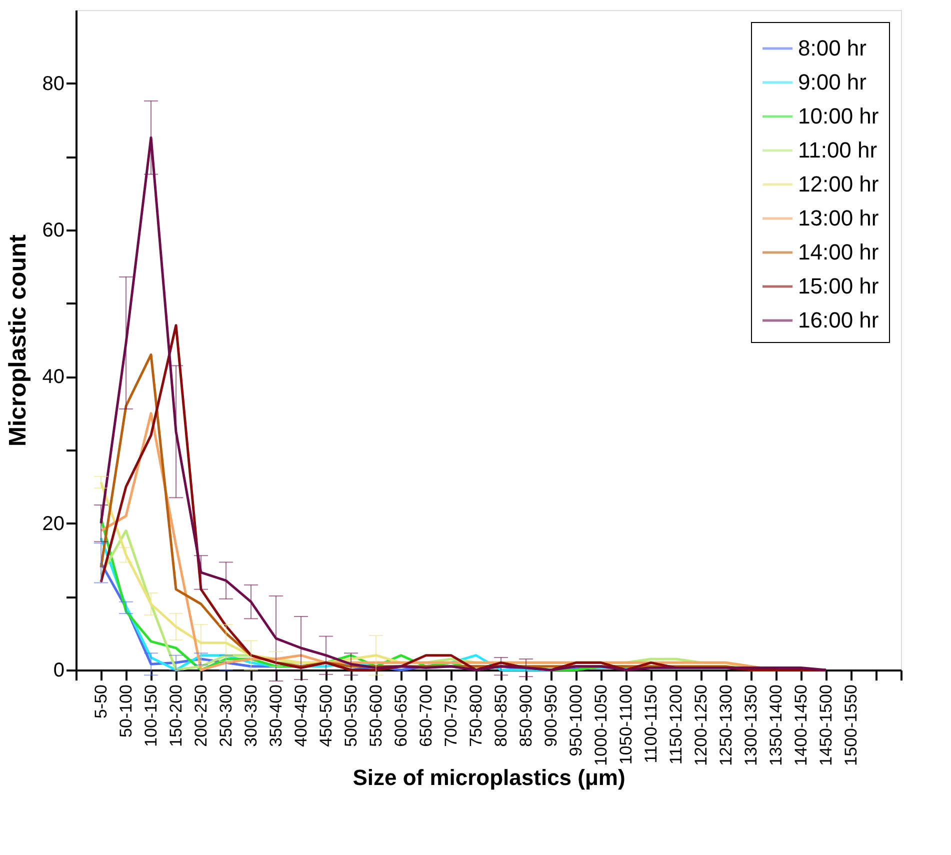 The width and height of the screenshot is (951, 855). I want to click on x-tick-label: 750-800, so click(476, 715).